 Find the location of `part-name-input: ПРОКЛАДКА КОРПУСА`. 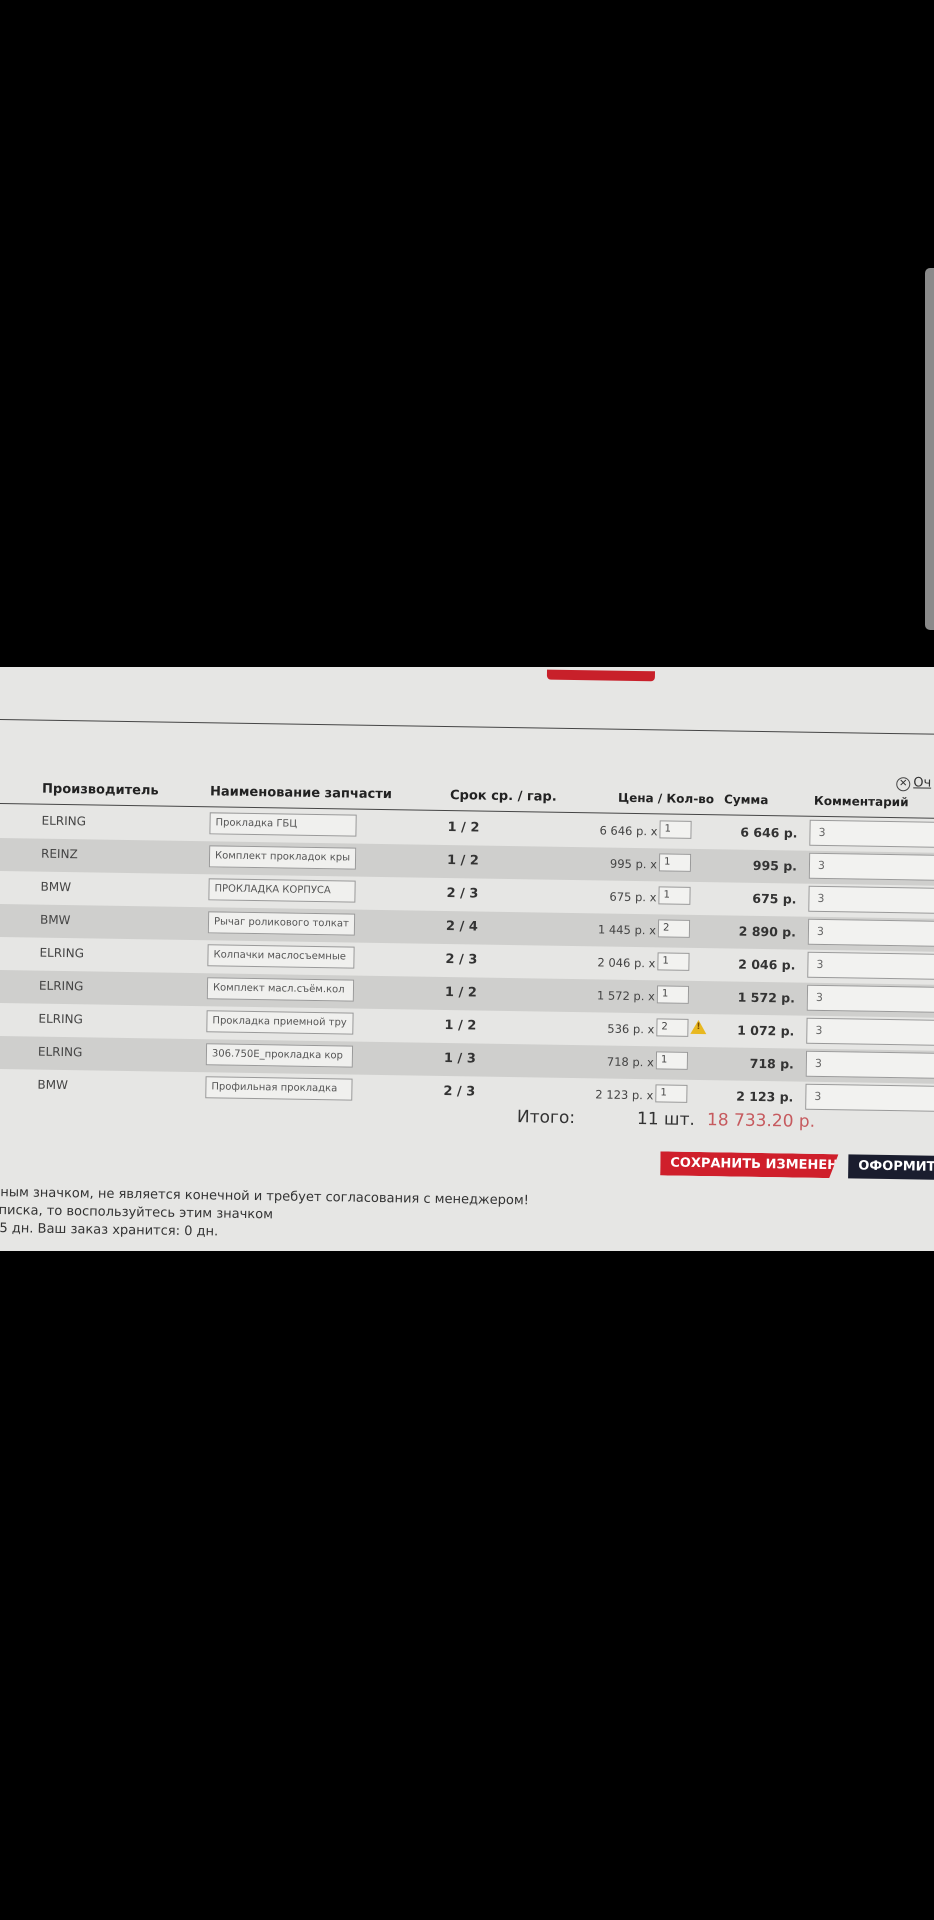

part-name-input: ПРОКЛАДКА КОРПУСА is located at coordinates (282, 890).